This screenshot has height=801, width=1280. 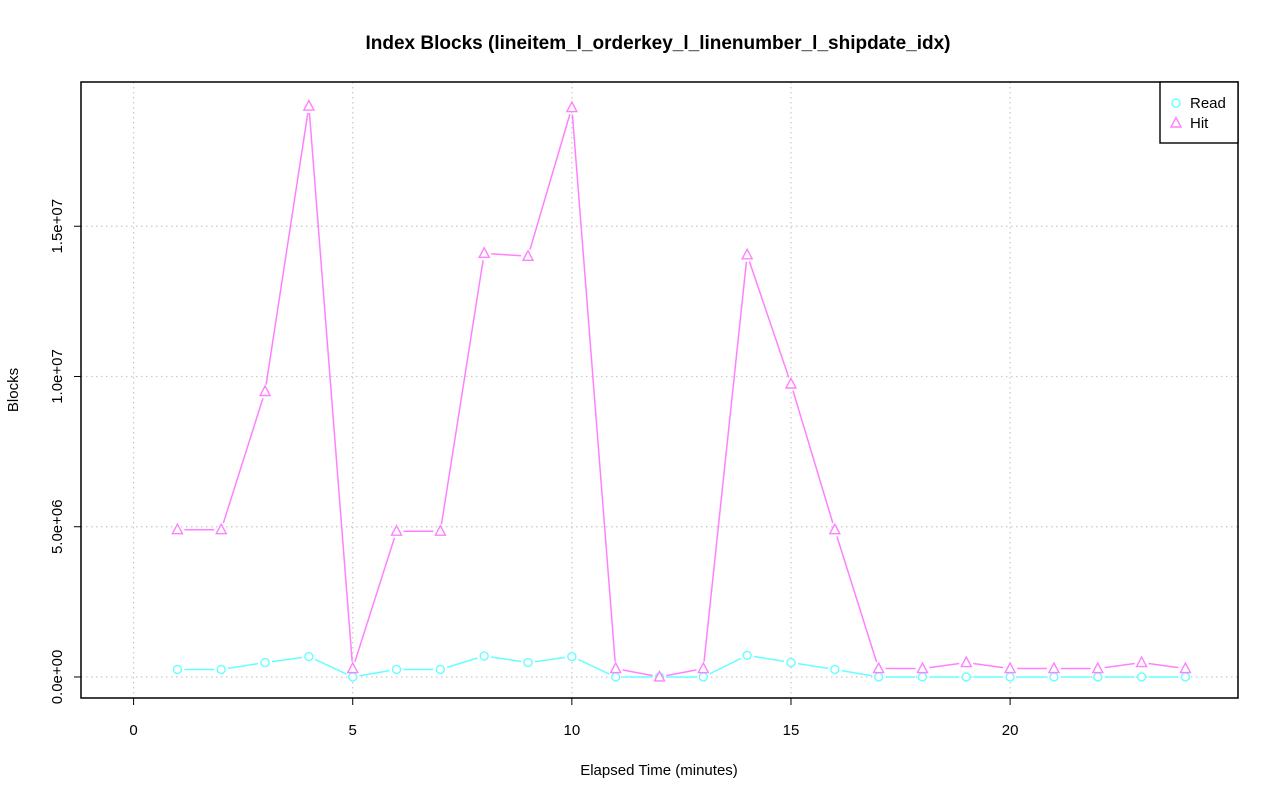 I want to click on x-axis-label: Elapsed Time (minutes), so click(x=659, y=770).